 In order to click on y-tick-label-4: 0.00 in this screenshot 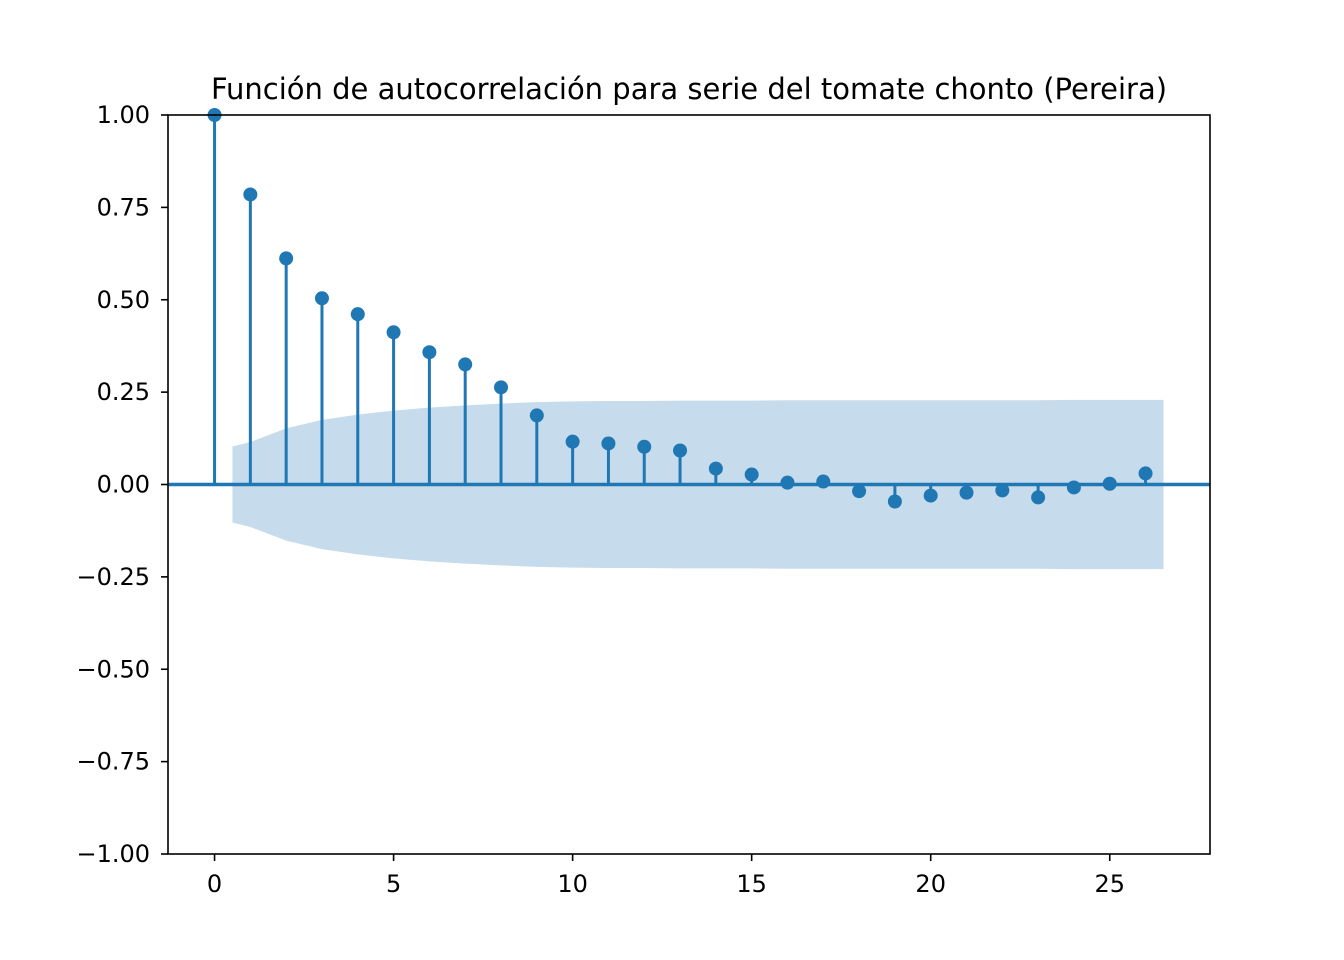, I will do `click(123, 485)`.